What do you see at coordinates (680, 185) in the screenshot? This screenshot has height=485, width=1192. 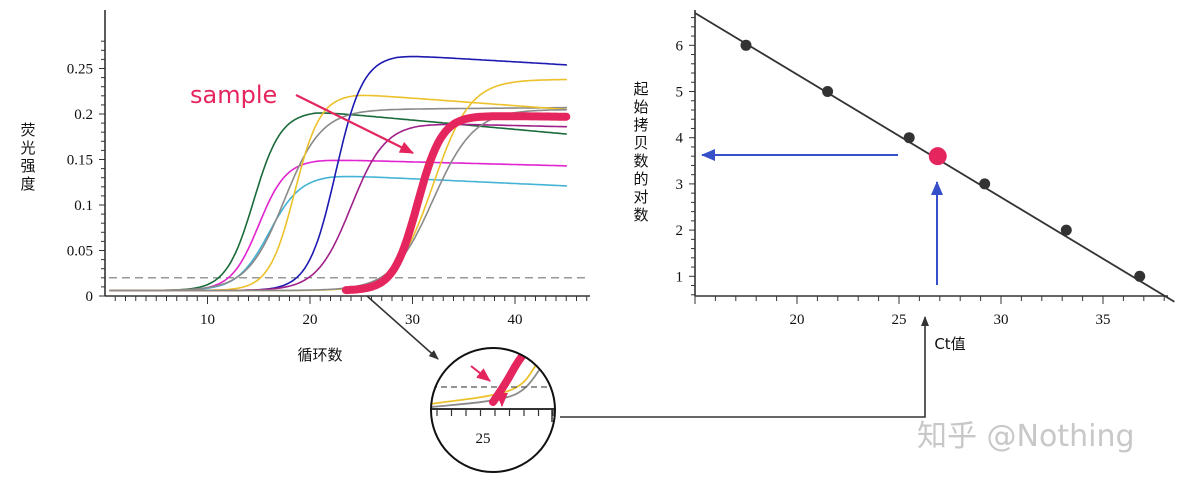 I see `right-y-tick-label: 3` at bounding box center [680, 185].